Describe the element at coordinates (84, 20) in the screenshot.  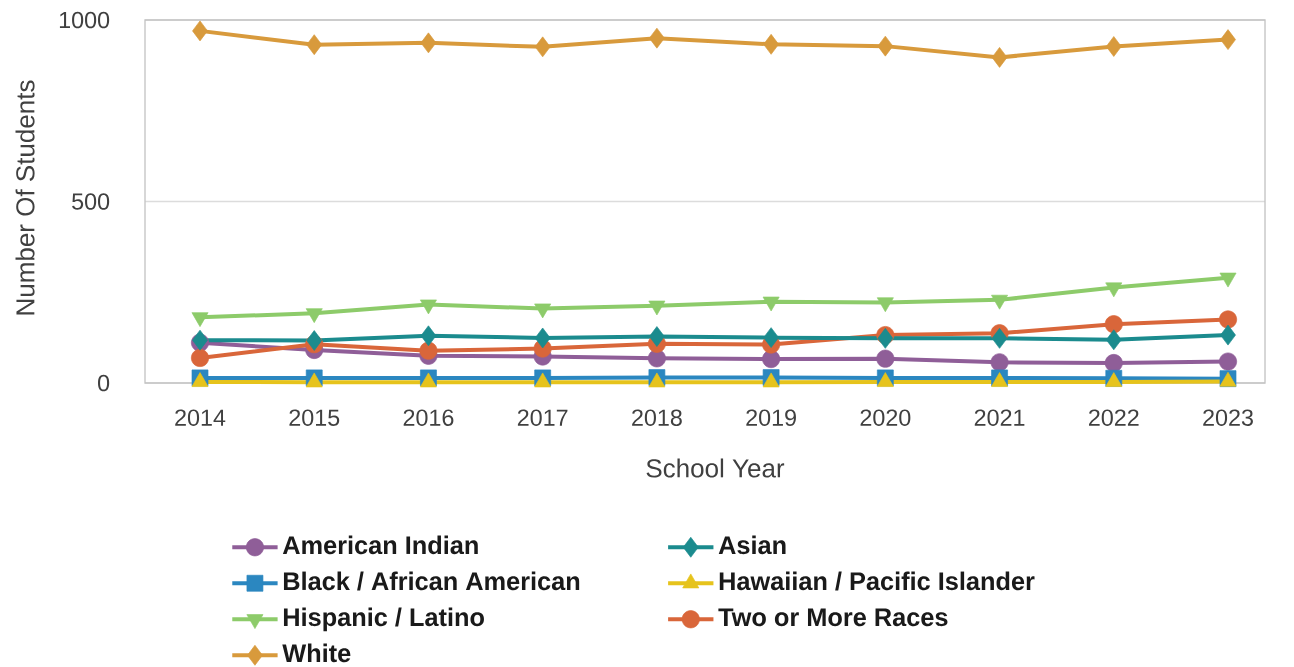
I see `y-tick-label: 1000` at that location.